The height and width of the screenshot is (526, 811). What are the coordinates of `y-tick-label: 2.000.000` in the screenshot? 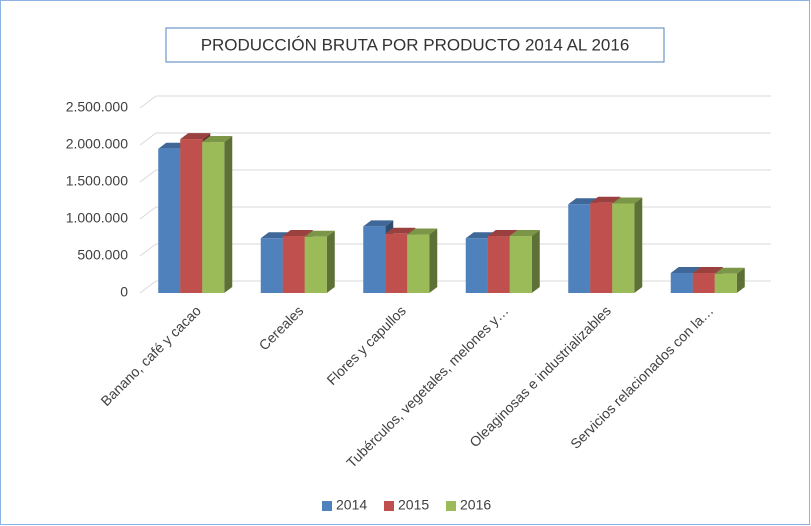 It's located at (97, 144).